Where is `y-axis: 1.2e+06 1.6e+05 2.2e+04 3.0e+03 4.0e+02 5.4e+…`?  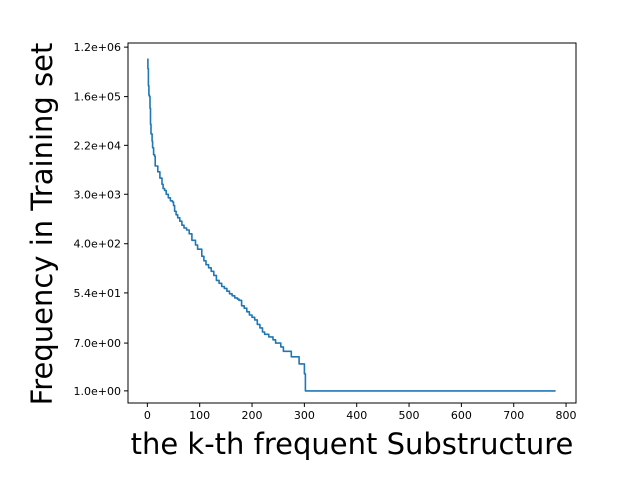 y-axis: 1.2e+06 1.6e+05 2.2e+04 3.0e+03 4.0e+02 5.4e+… is located at coordinates (101, 219).